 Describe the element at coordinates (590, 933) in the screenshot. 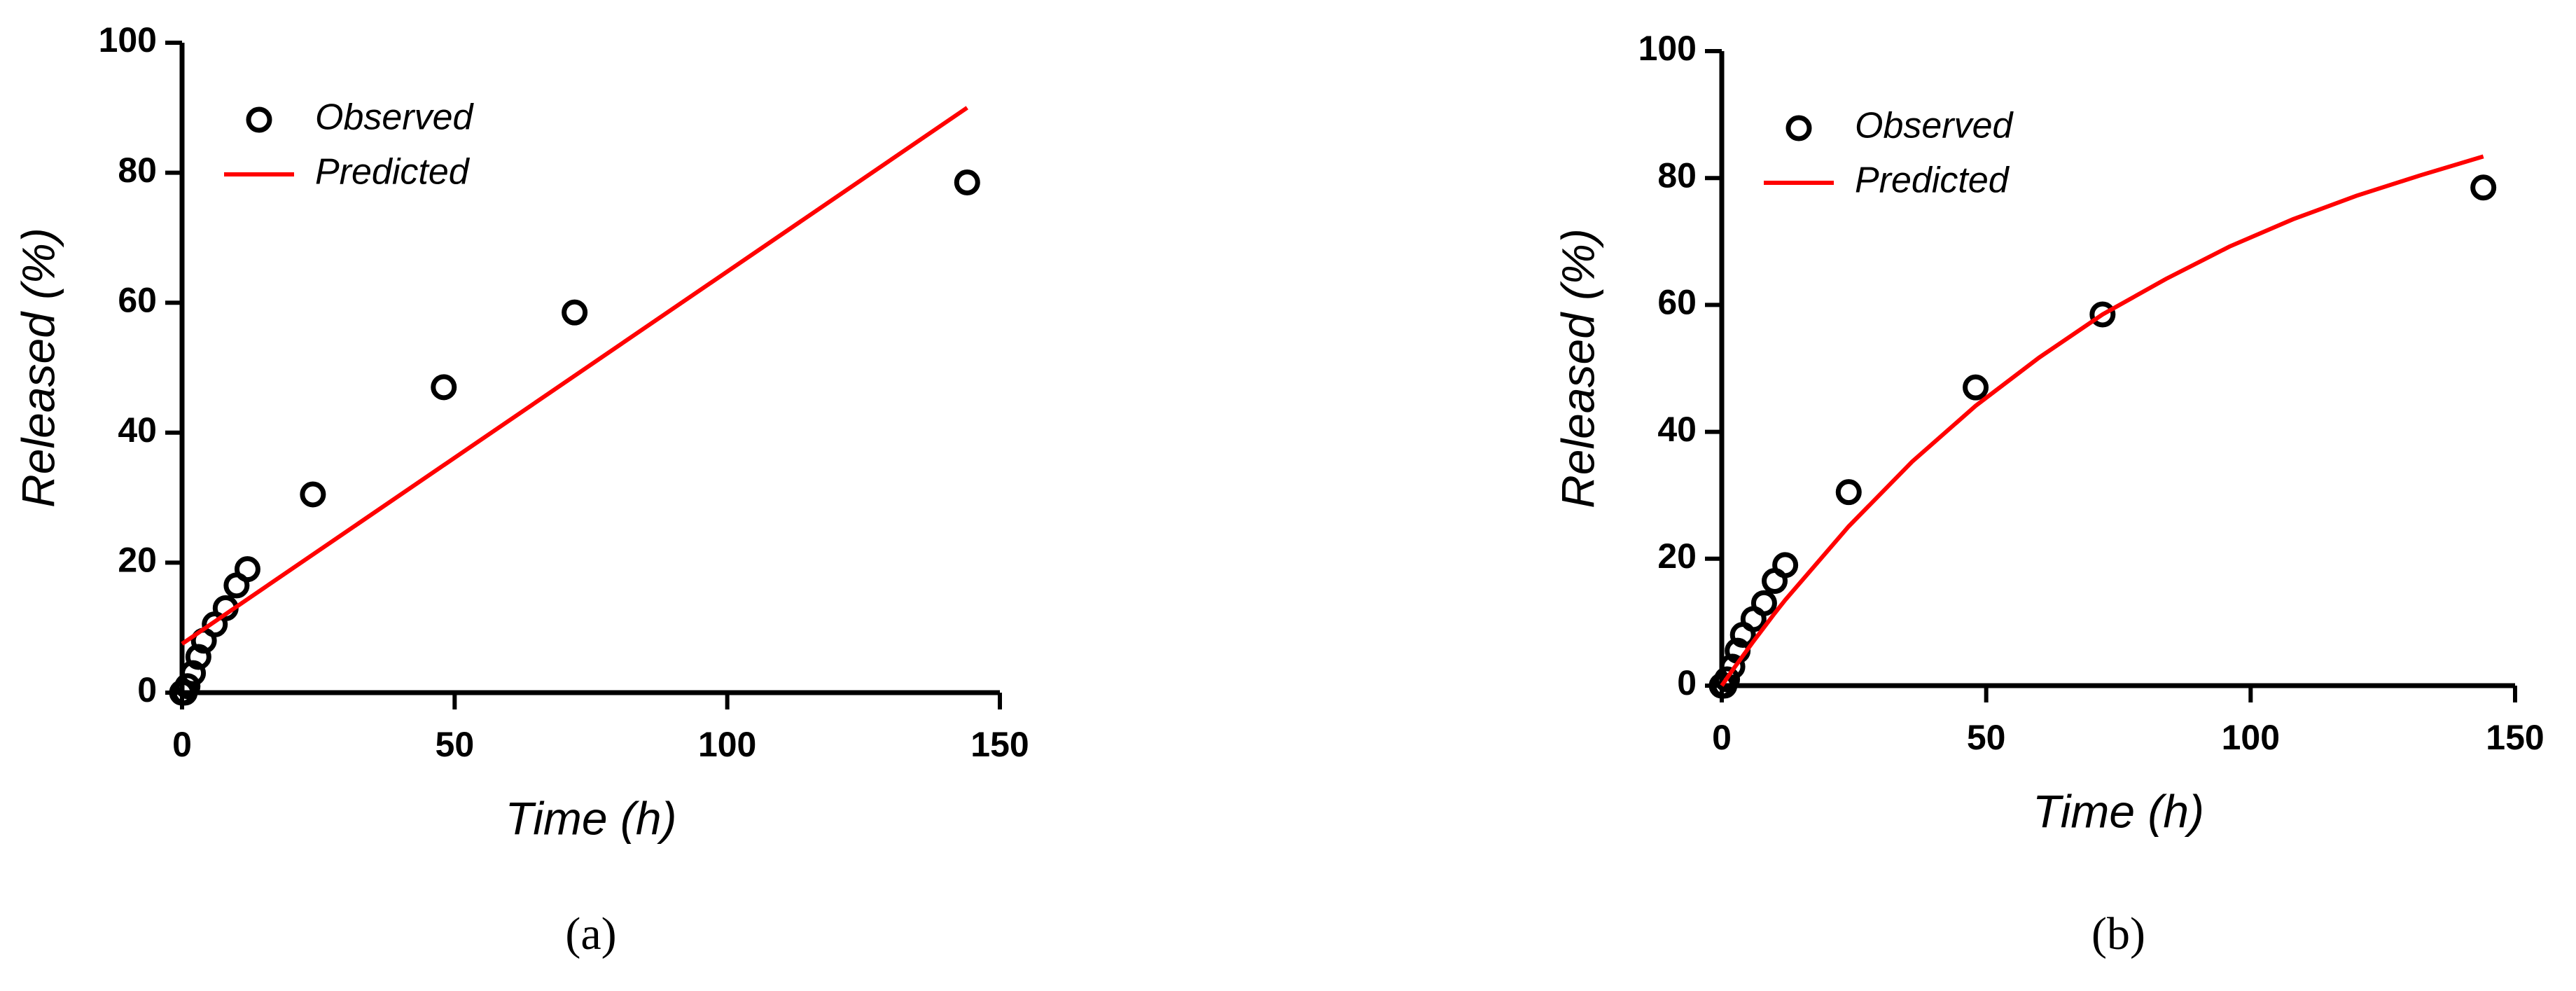

I see `caption: (a)` at that location.